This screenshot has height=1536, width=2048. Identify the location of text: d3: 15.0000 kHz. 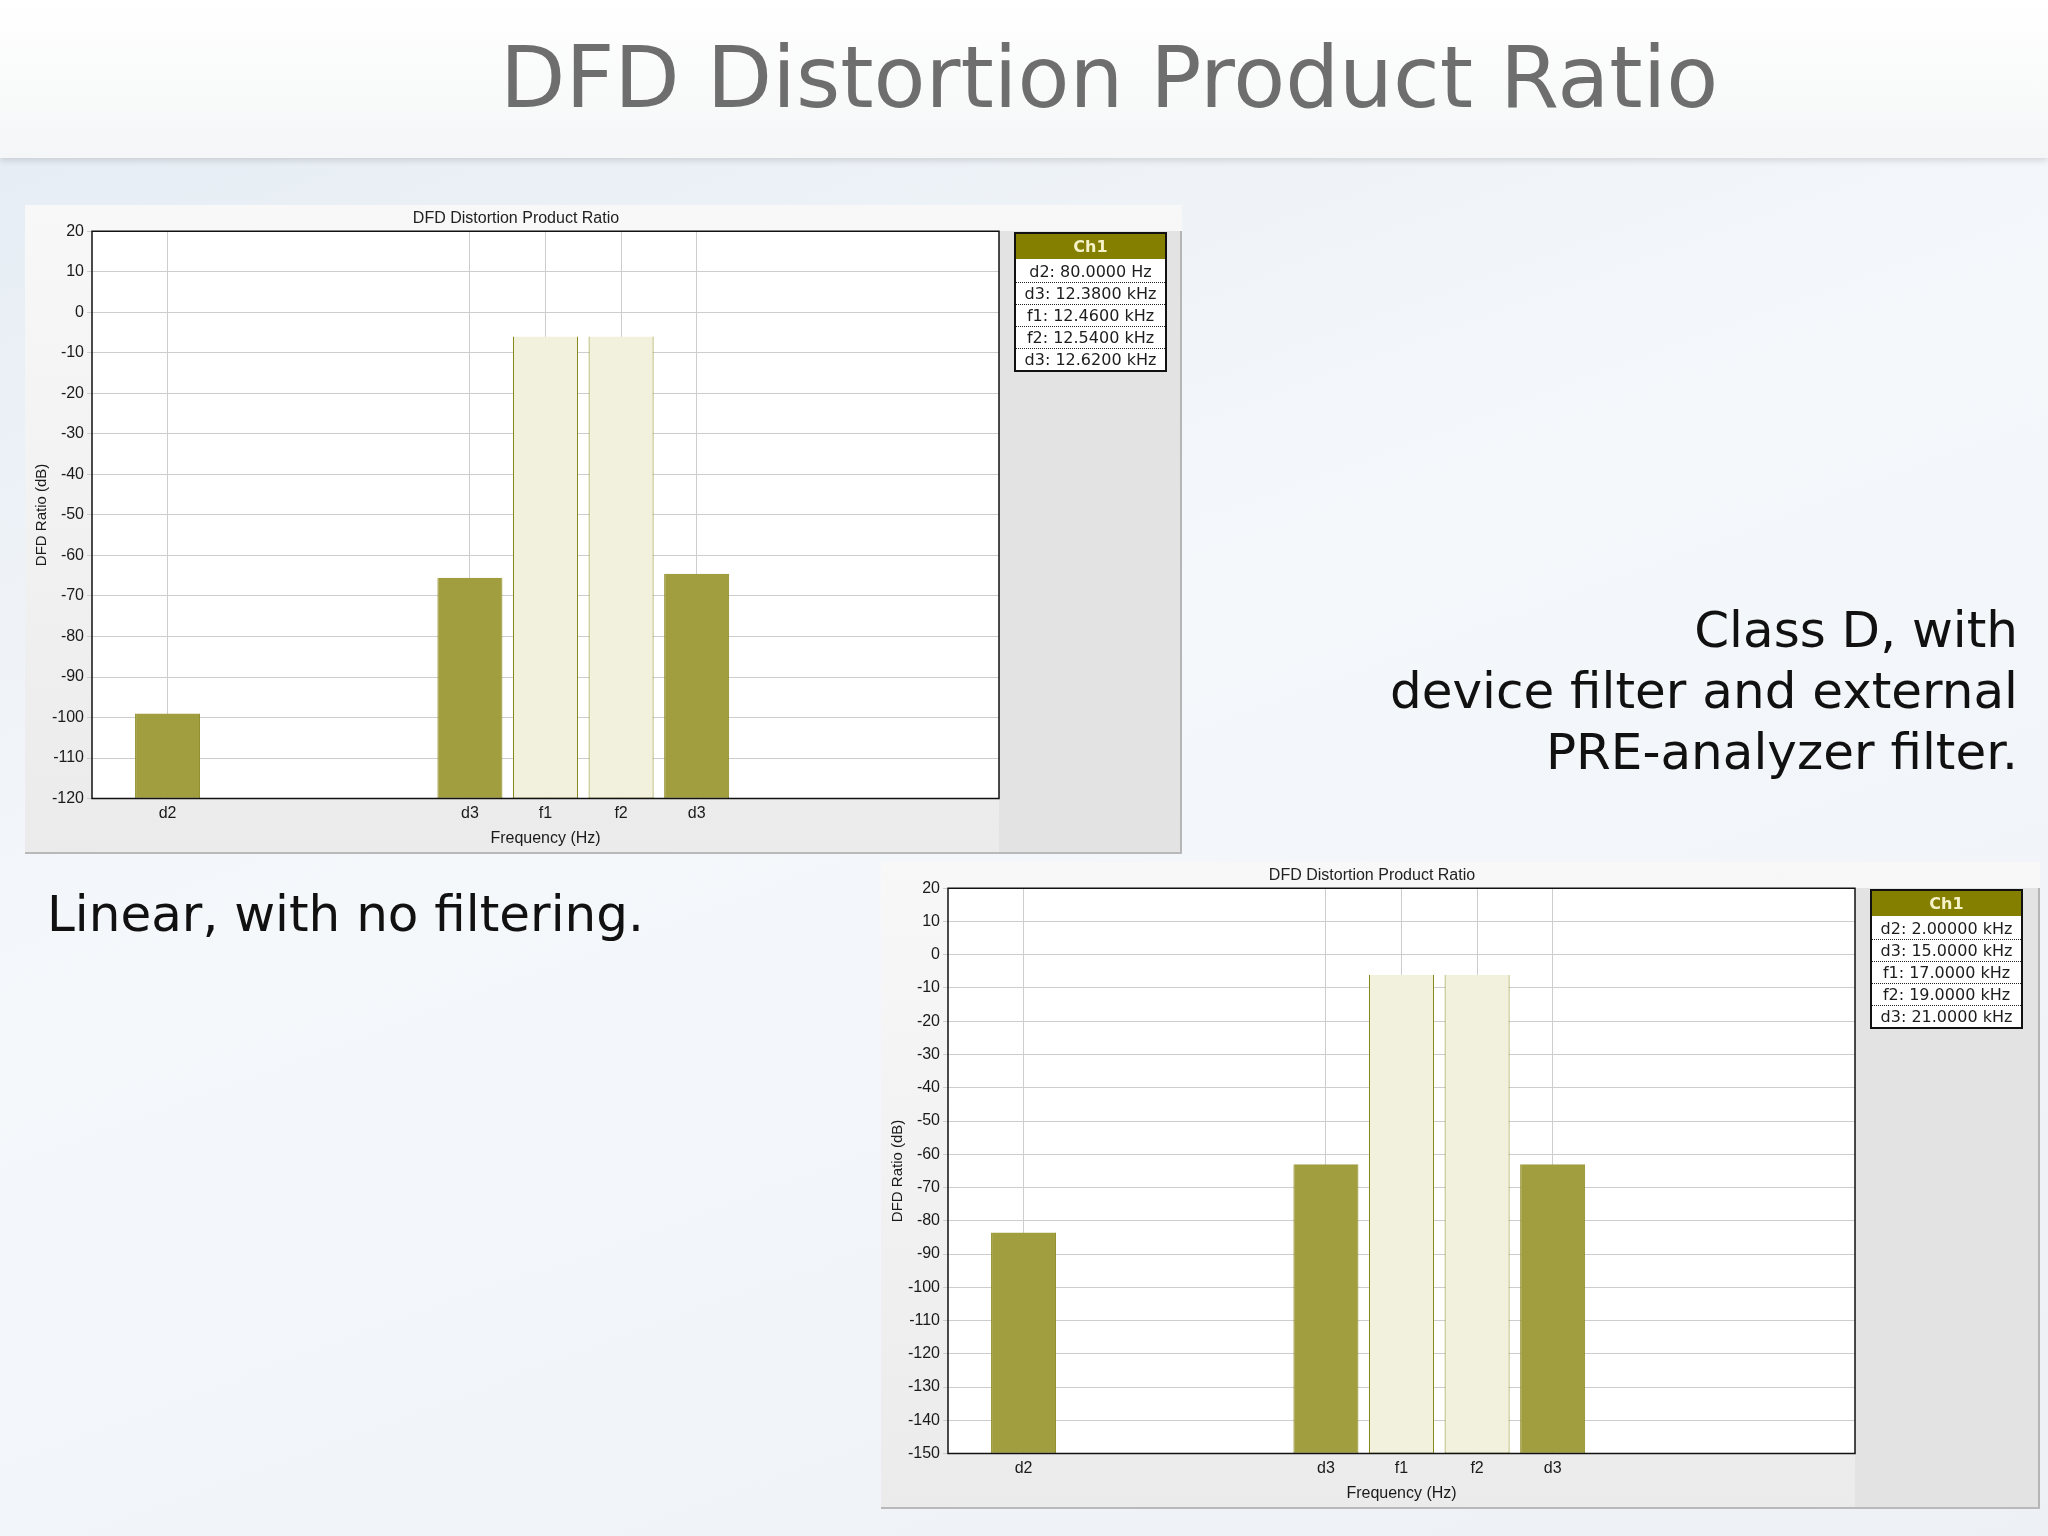
(1946, 950).